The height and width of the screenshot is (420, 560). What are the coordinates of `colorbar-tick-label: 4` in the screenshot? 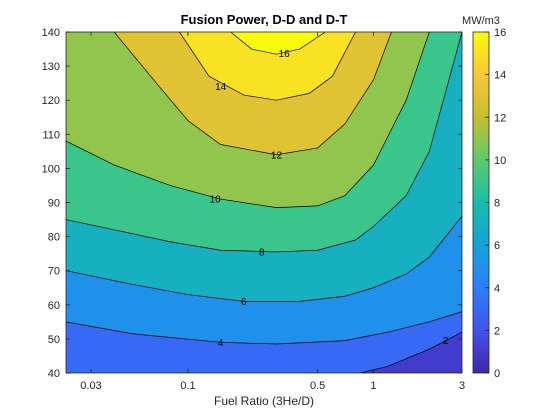 It's located at (497, 289).